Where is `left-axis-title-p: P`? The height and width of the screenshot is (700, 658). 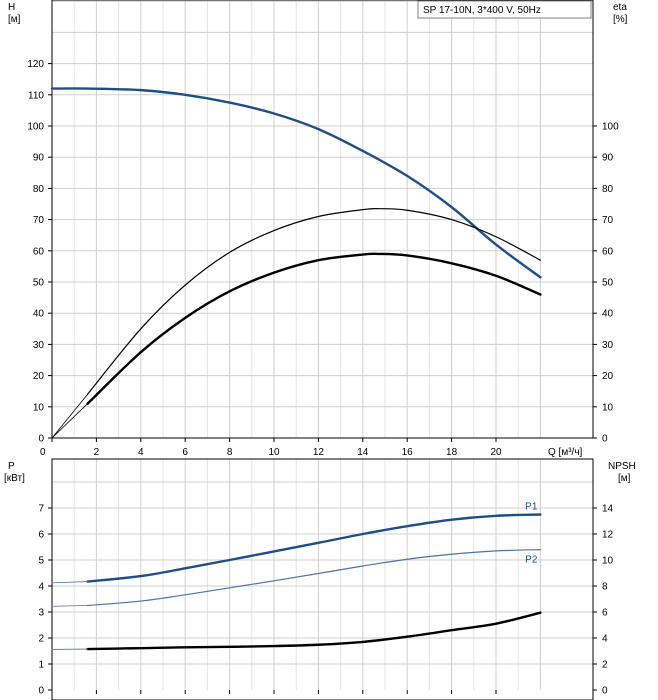
left-axis-title-p: P is located at coordinates (11, 466).